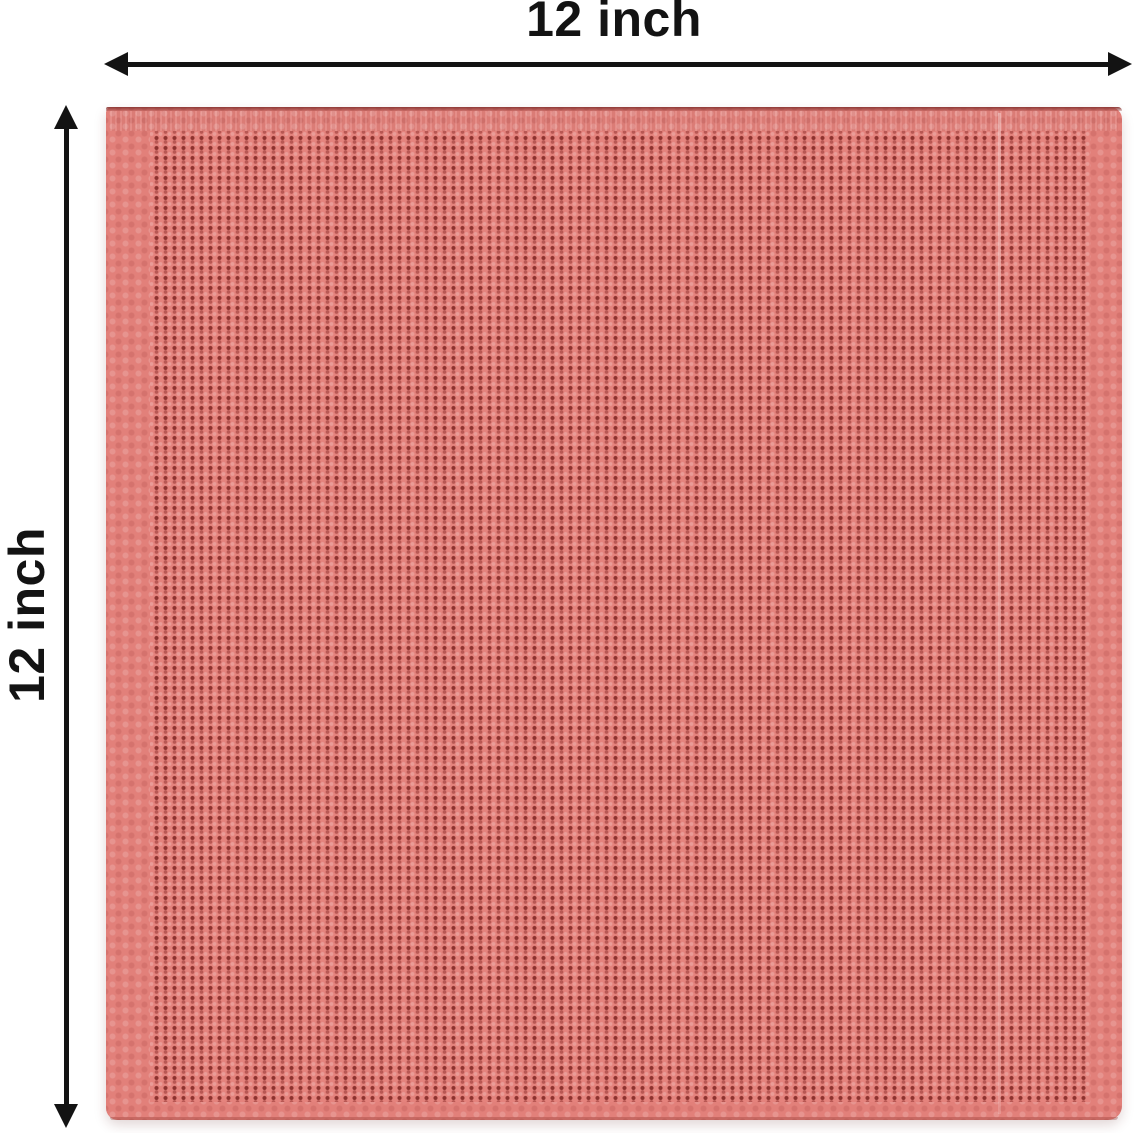 The height and width of the screenshot is (1133, 1136). I want to click on height-arrow-shaft, so click(66, 616).